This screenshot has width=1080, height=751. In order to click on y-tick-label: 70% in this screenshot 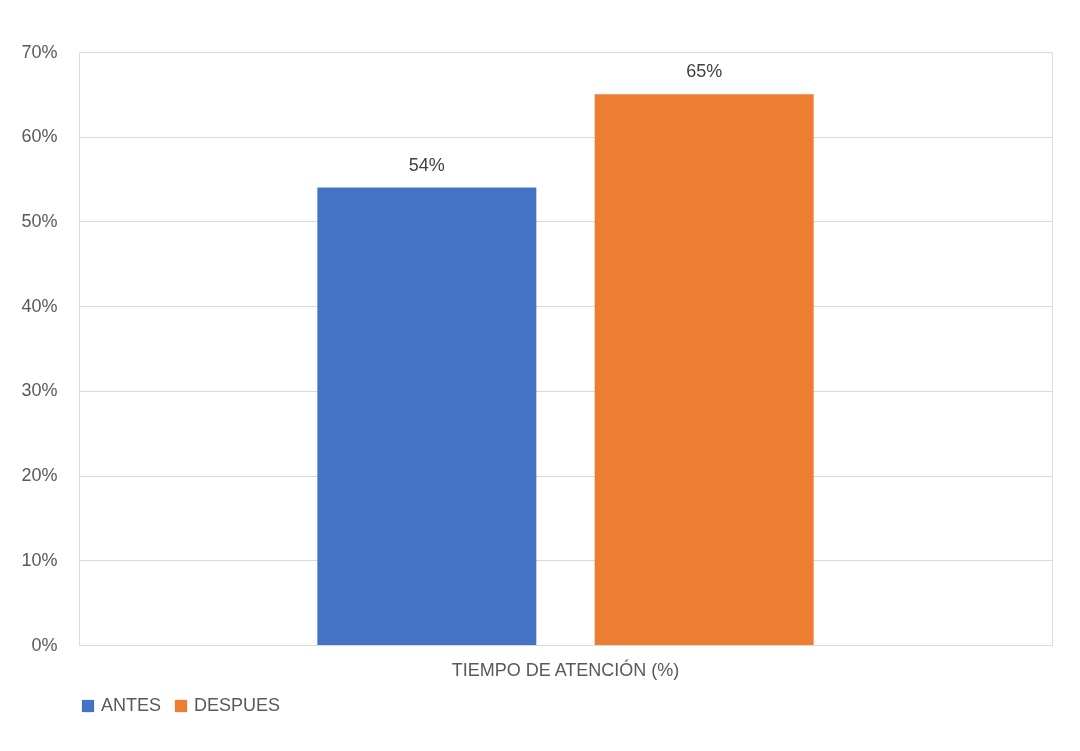, I will do `click(39, 51)`.